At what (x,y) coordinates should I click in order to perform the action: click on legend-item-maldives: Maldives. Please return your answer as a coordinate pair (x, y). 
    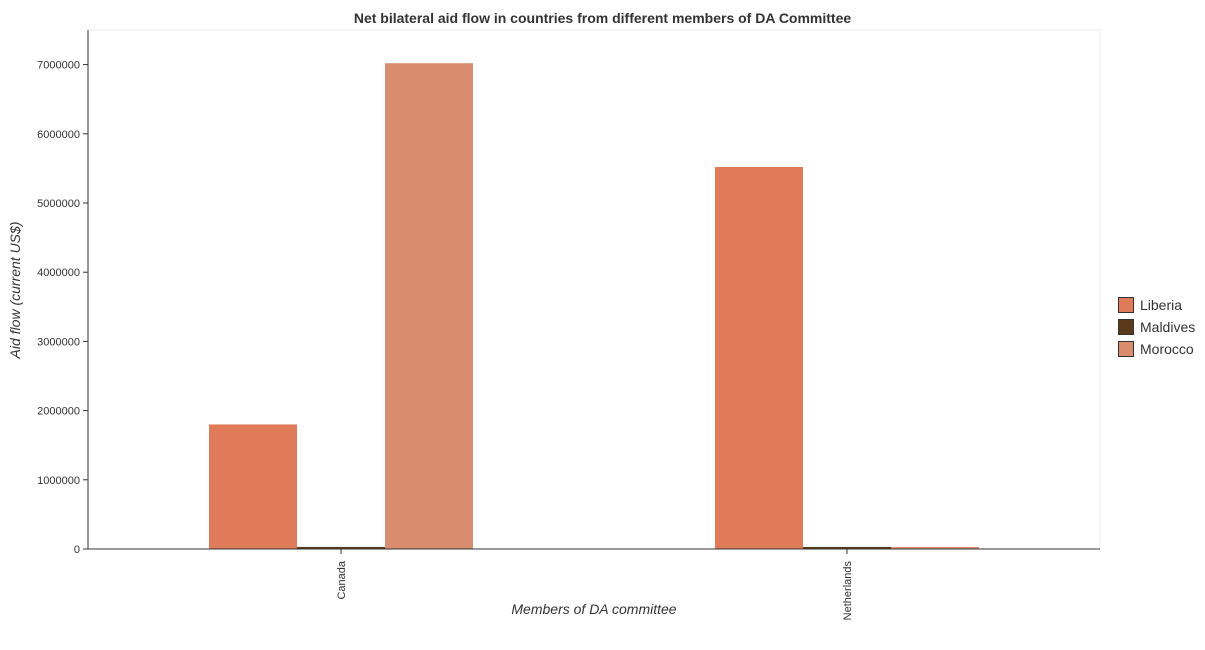
    Looking at the image, I should click on (1156, 327).